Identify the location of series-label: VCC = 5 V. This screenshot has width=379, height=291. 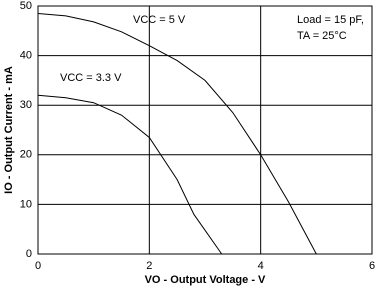
(159, 20).